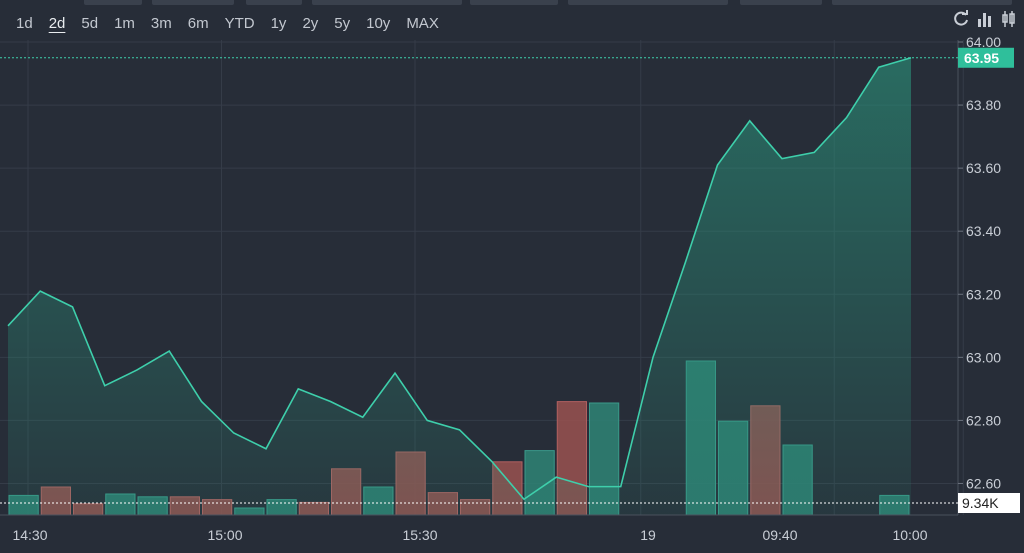  What do you see at coordinates (779, 535) in the screenshot?
I see `x-tick-label: 09:40` at bounding box center [779, 535].